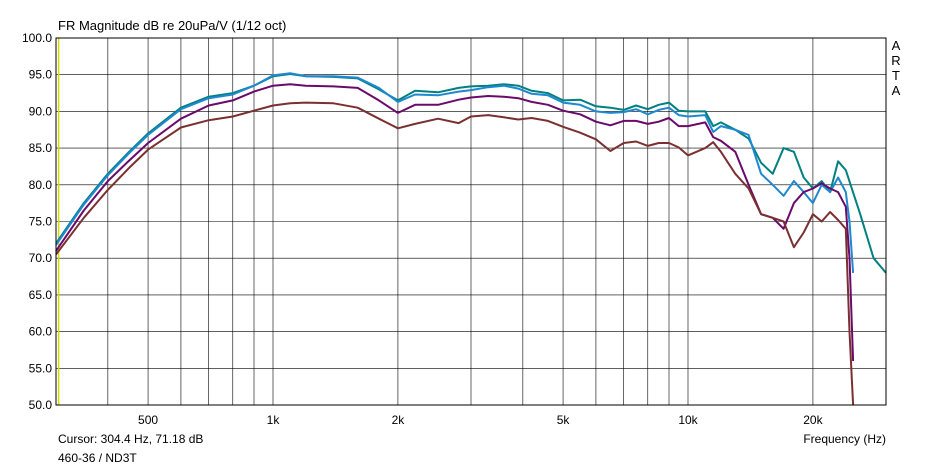 The image size is (942, 469). What do you see at coordinates (41, 111) in the screenshot?
I see `y-tick-label: 90.0` at bounding box center [41, 111].